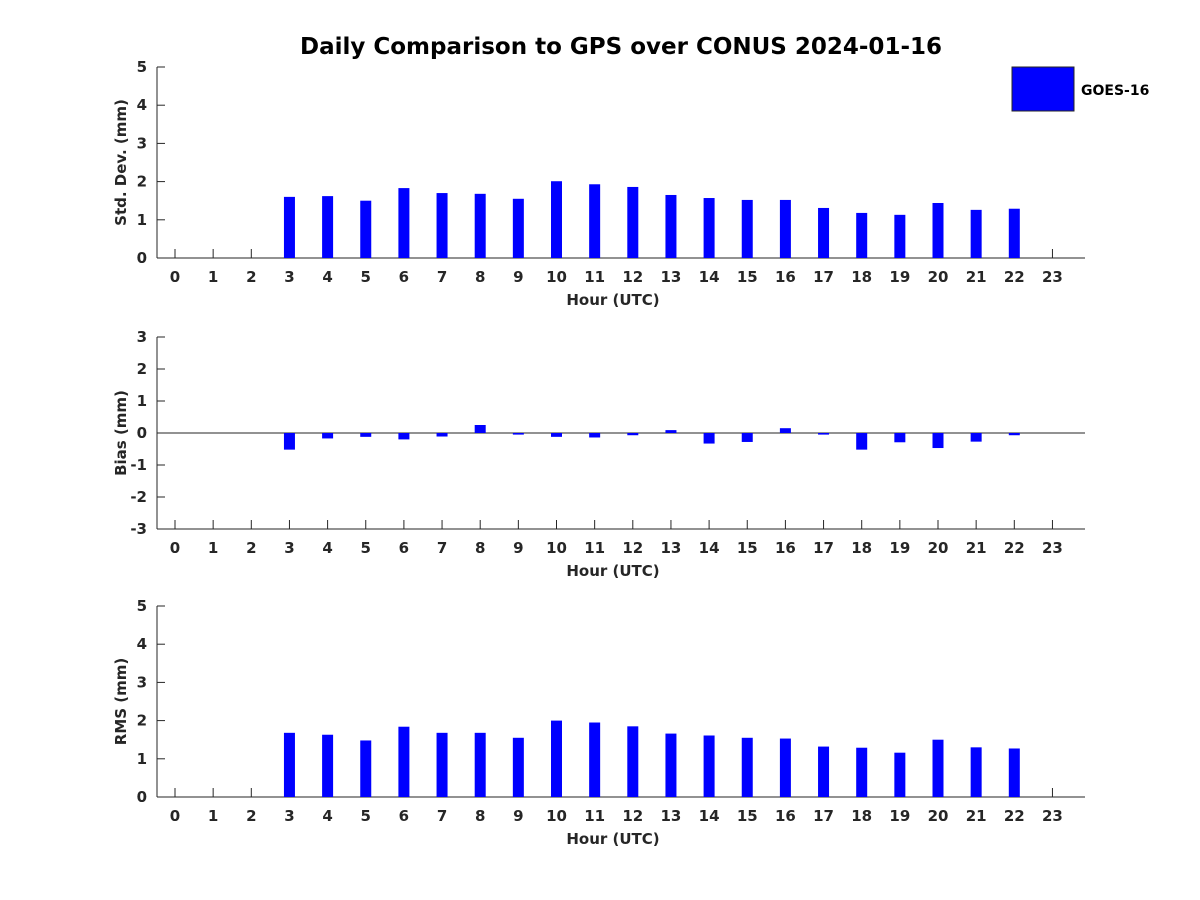 The image size is (1200, 900). I want to click on rms-x-tick-label: 1, so click(213, 816).